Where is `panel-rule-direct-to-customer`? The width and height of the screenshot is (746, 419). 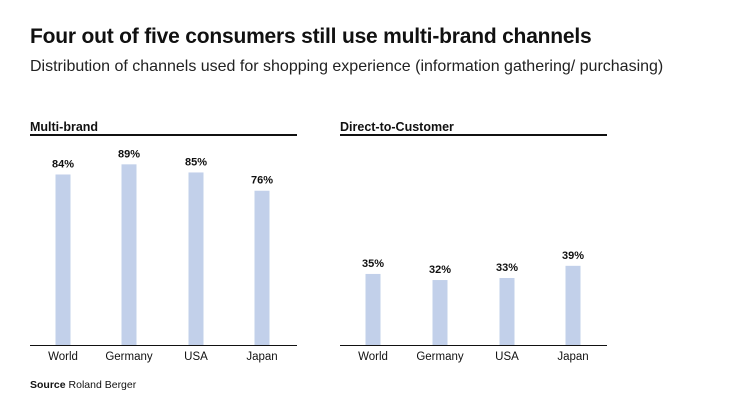
panel-rule-direct-to-customer is located at coordinates (473, 135).